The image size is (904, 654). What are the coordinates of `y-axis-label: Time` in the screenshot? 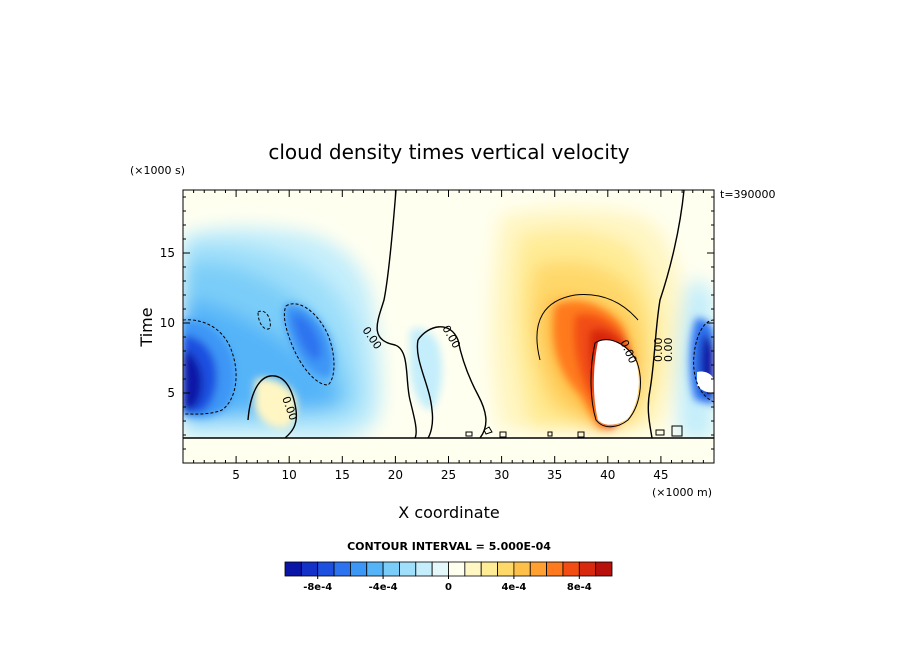 It's located at (146, 327).